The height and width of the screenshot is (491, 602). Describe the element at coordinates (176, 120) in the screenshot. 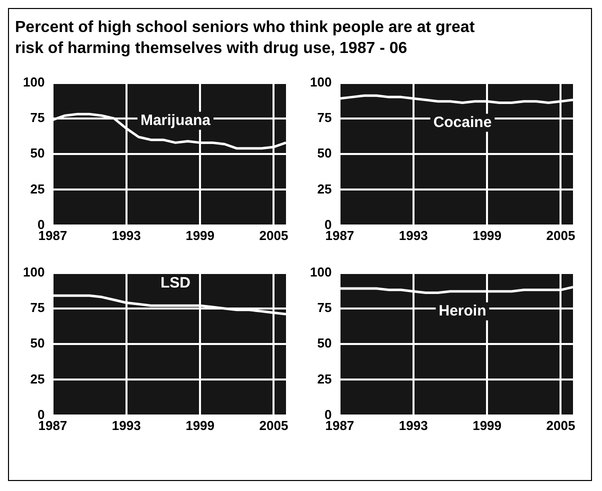

I see `series-label: Marijuana` at that location.